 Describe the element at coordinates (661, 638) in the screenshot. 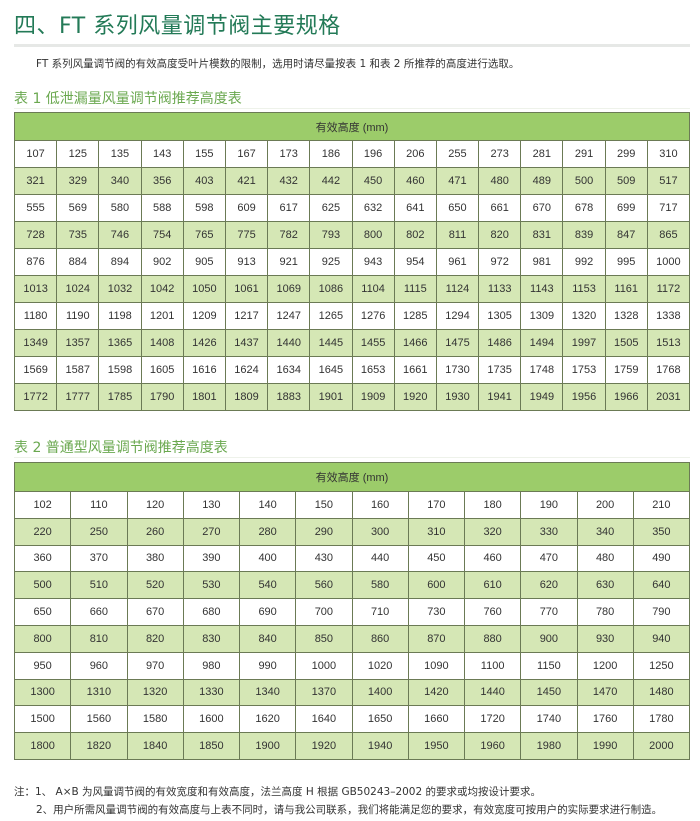

I see `table-cell: 940` at that location.